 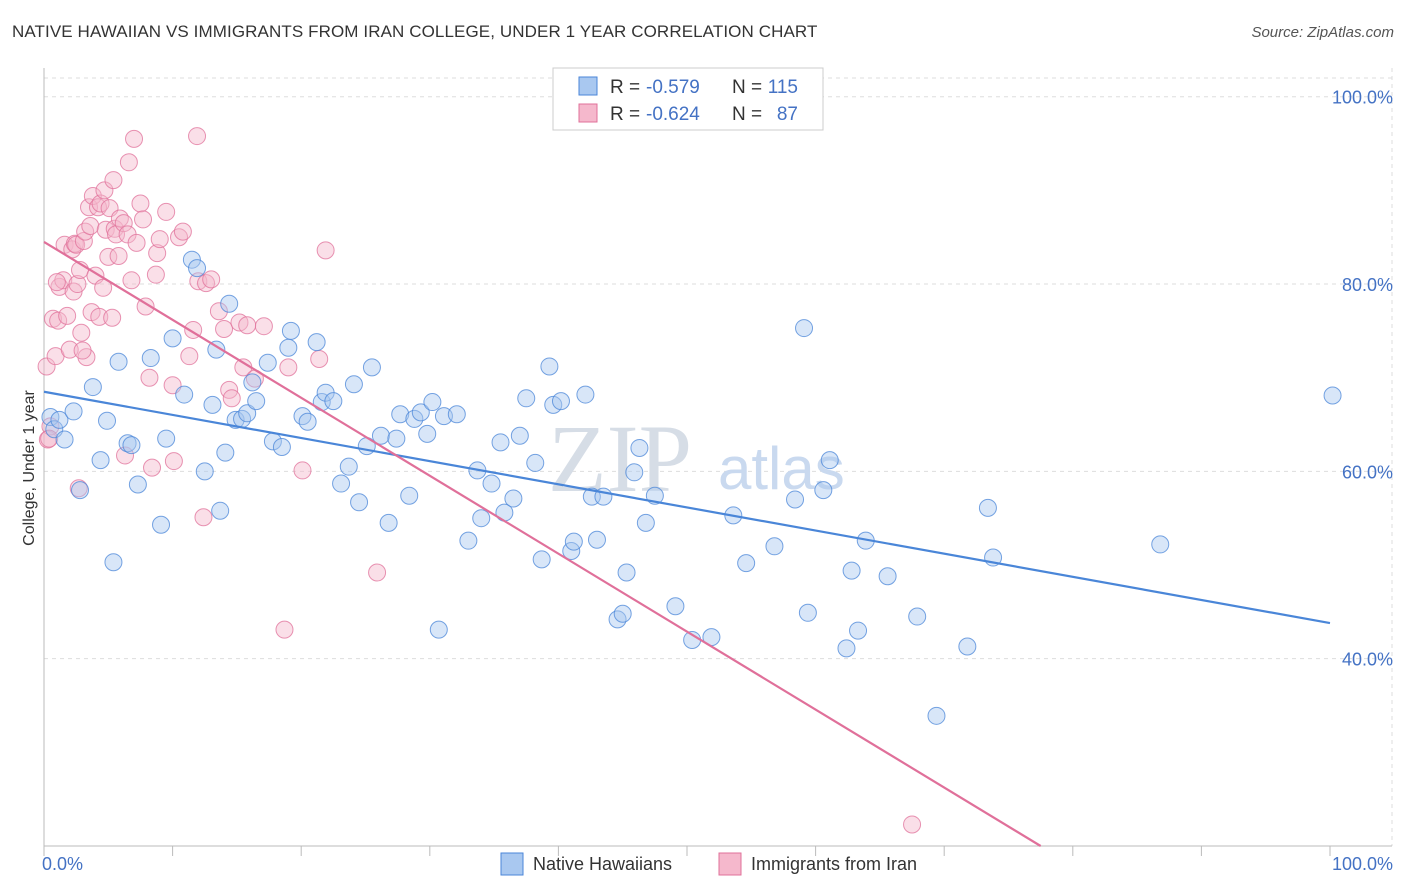 What do you see at coordinates (625, 114) in the screenshot?
I see `legend-r-label-pink: R =` at bounding box center [625, 114].